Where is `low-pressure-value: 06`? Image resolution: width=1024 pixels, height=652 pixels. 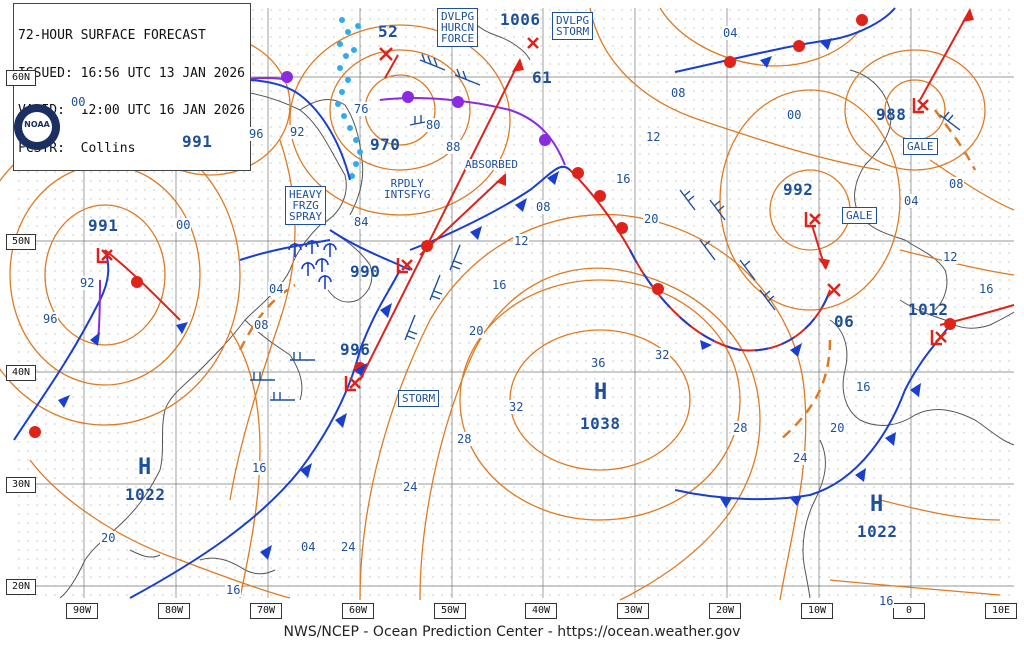
low-pressure-value: 06 is located at coordinates (844, 321).